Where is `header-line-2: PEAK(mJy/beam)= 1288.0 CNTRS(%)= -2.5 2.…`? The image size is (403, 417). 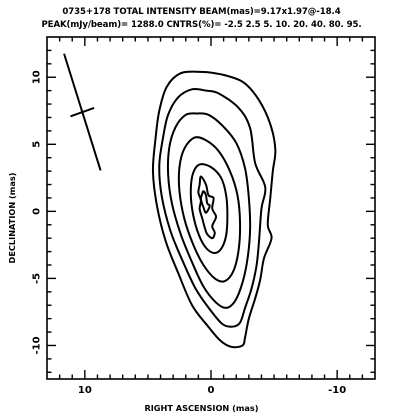 header-line-2: PEAK(mJy/beam)= 1288.0 CNTRS(%)= -2.5 2.… is located at coordinates (201, 25).